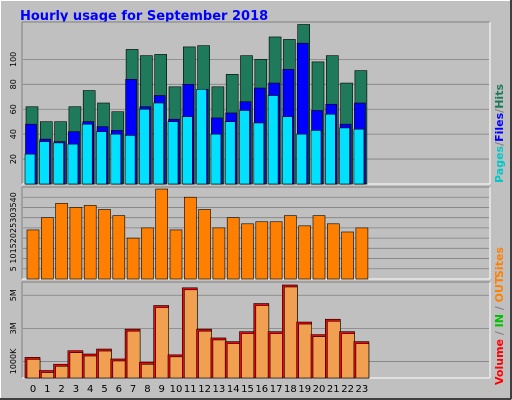 This screenshot has width=512, height=400. What do you see at coordinates (13, 84) in the screenshot?
I see `y-tick-label: 80` at bounding box center [13, 84].